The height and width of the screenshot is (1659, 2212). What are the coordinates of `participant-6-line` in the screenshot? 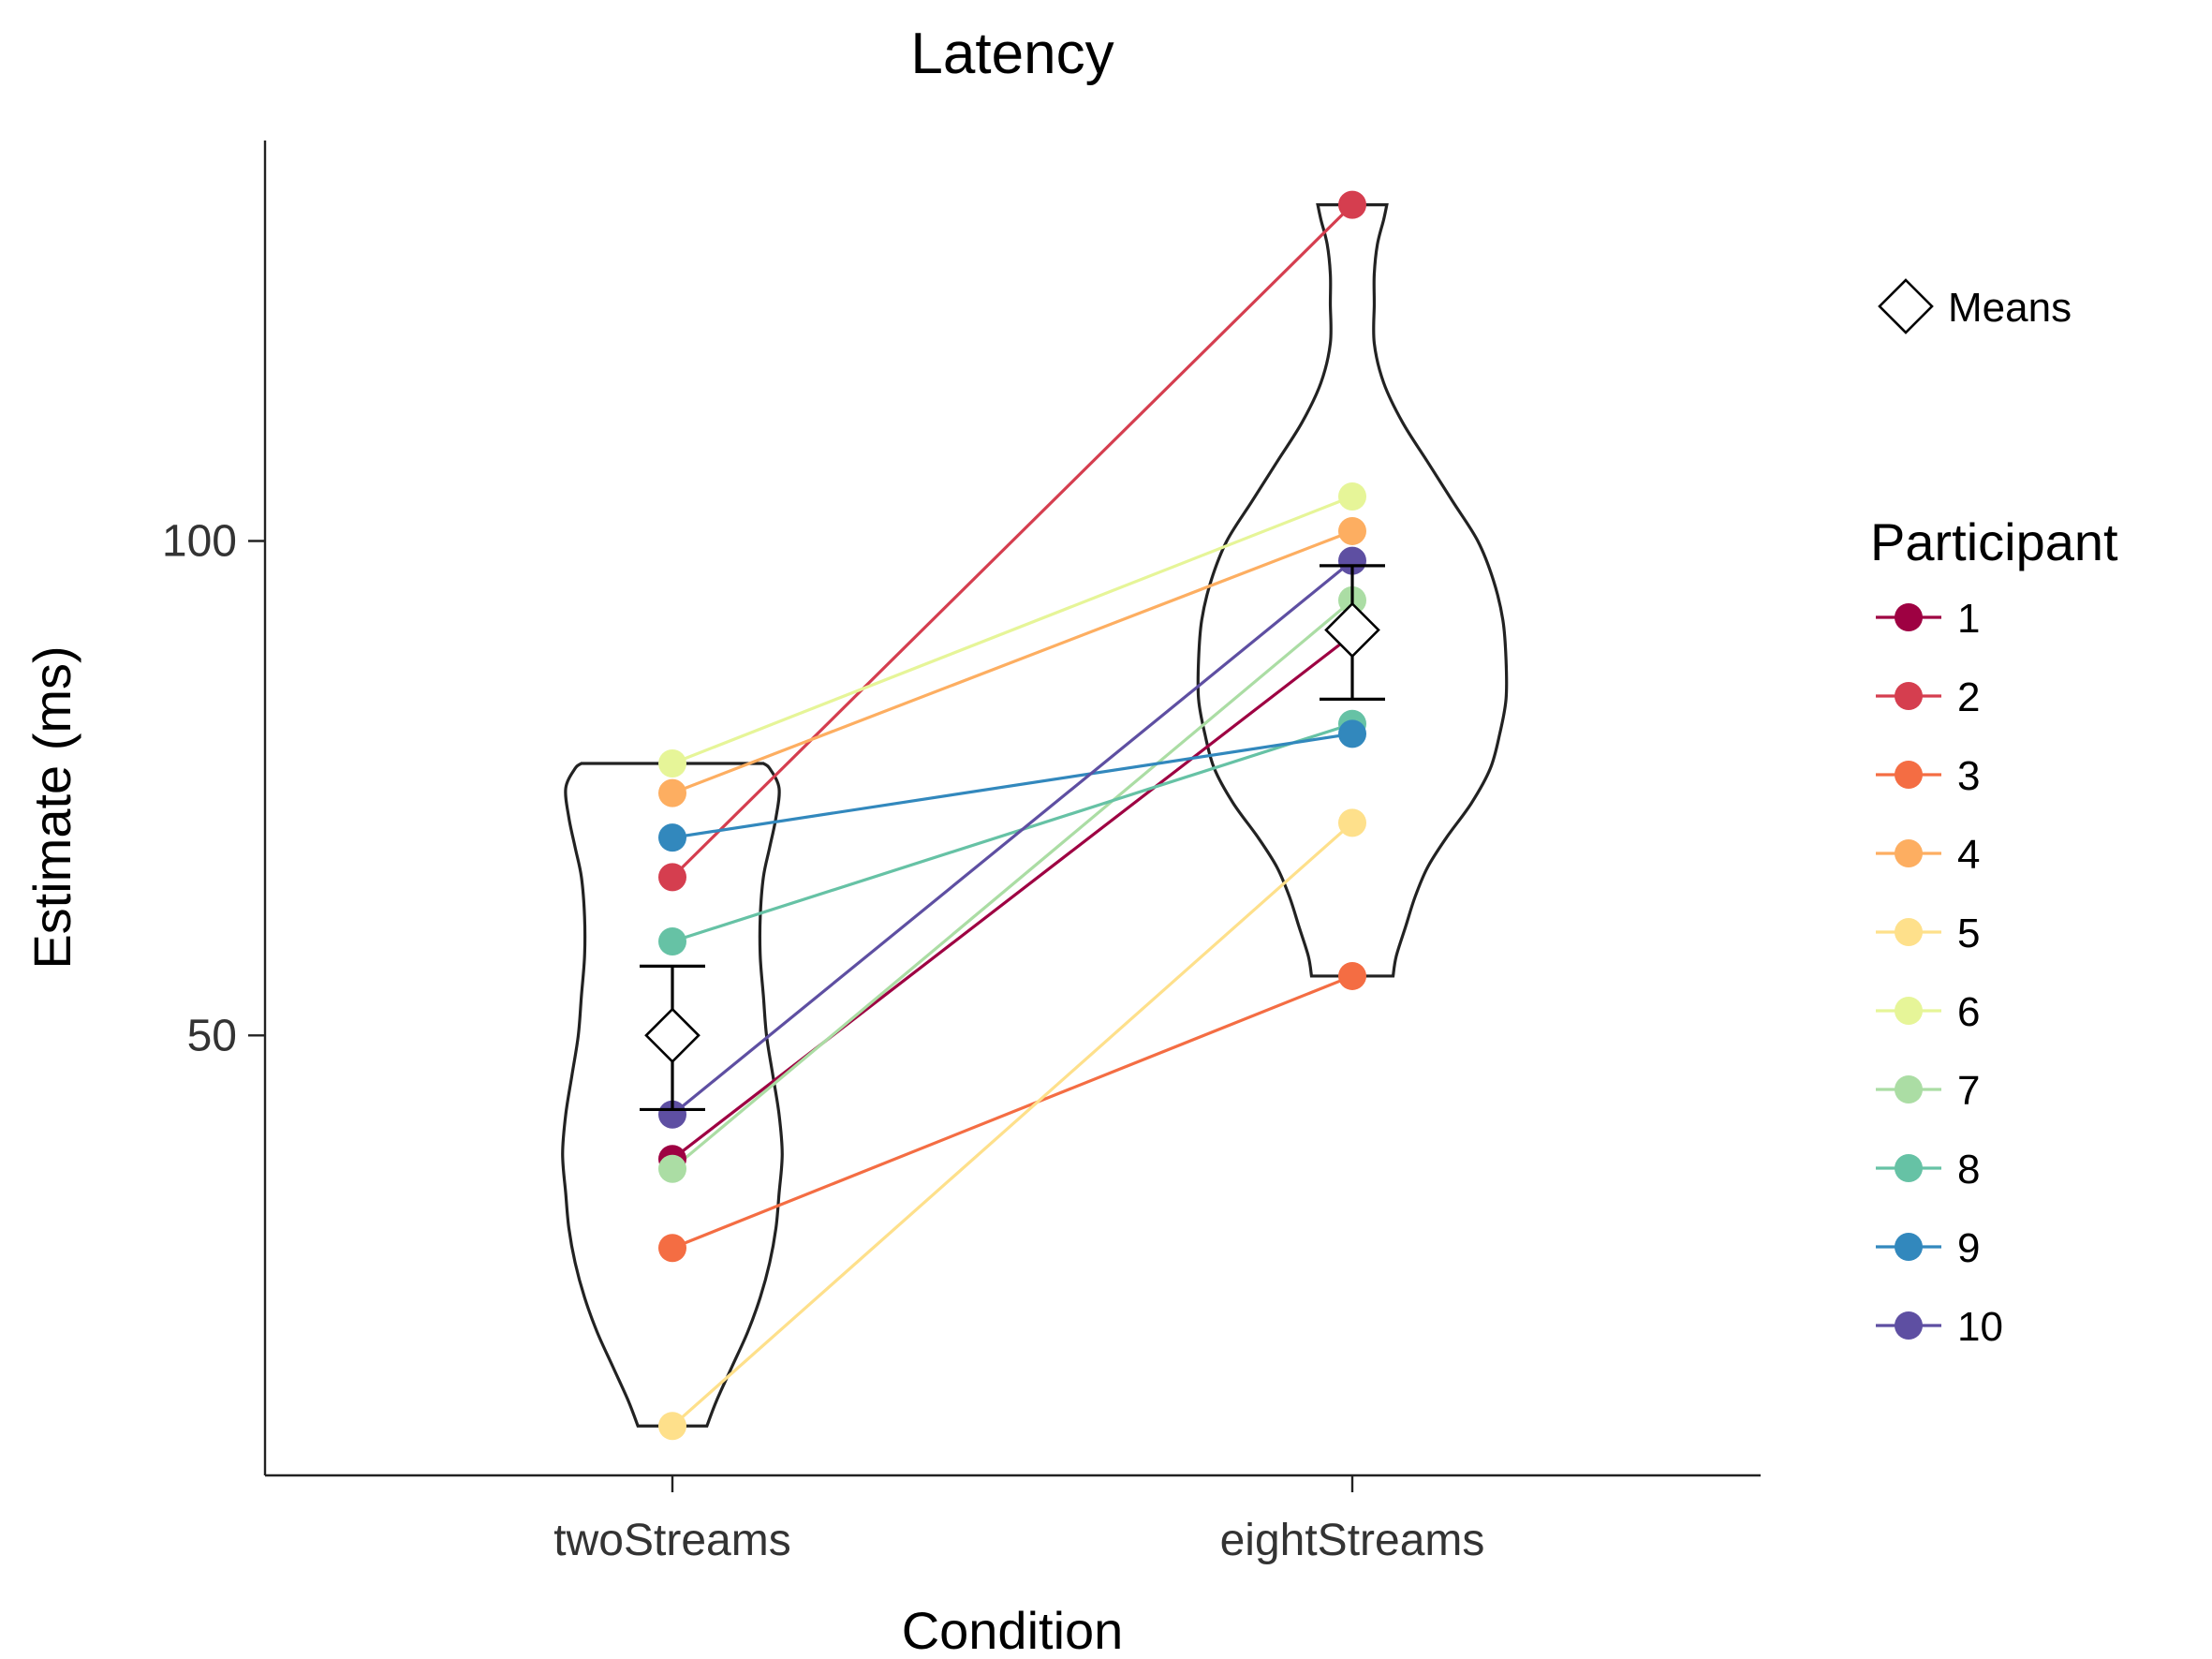 It's located at (1012, 630).